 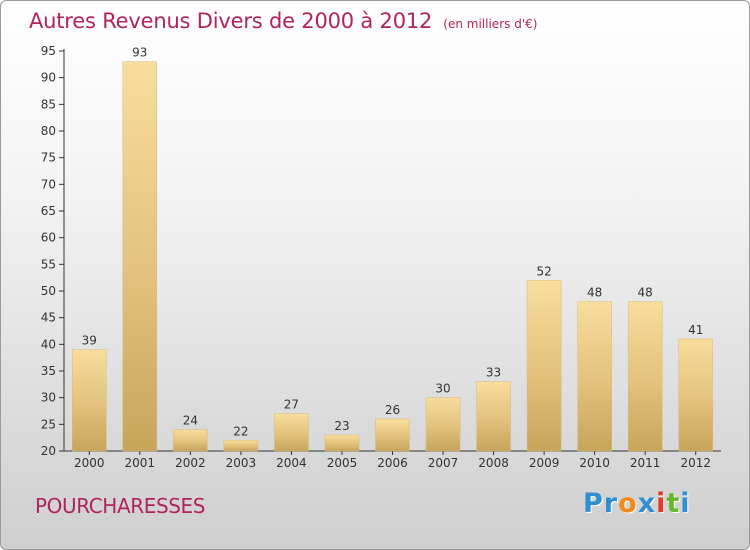 I want to click on x-tick-label-2006: 2006, so click(x=392, y=463).